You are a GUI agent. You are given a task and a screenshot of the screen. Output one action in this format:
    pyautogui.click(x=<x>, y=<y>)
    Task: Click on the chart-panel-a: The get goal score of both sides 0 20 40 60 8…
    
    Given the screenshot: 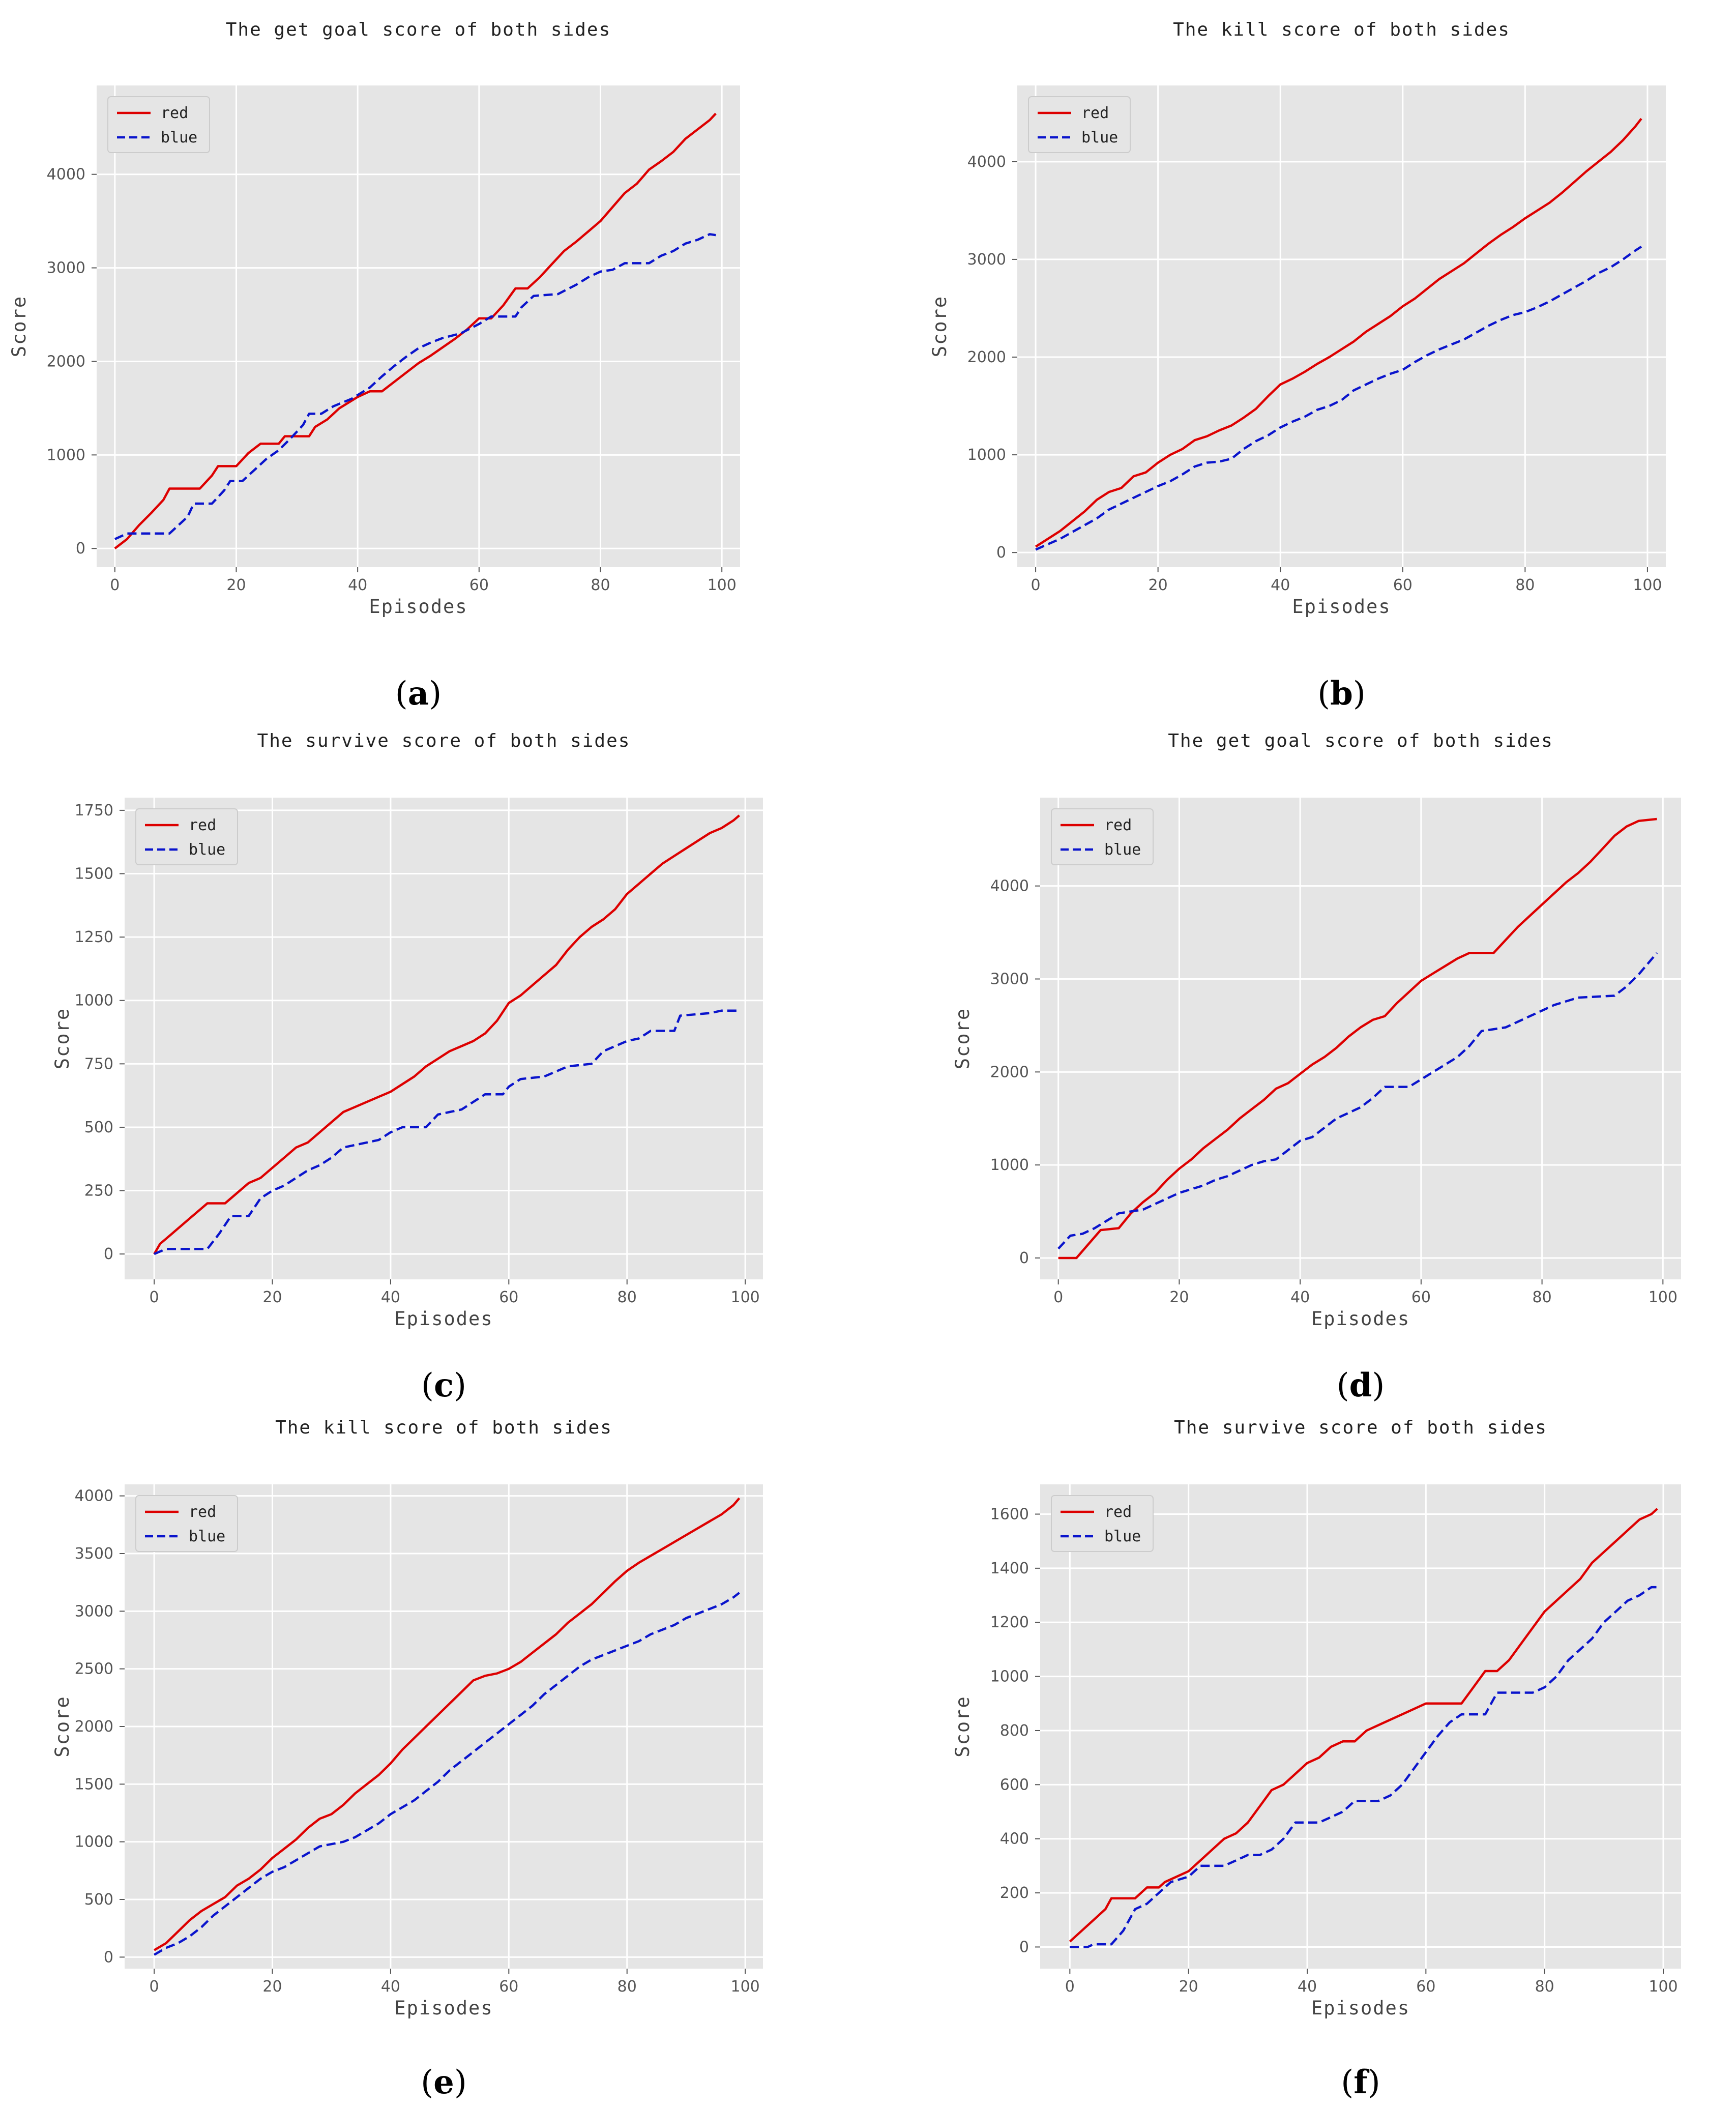 What is the action you would take?
    pyautogui.click(x=374, y=366)
    